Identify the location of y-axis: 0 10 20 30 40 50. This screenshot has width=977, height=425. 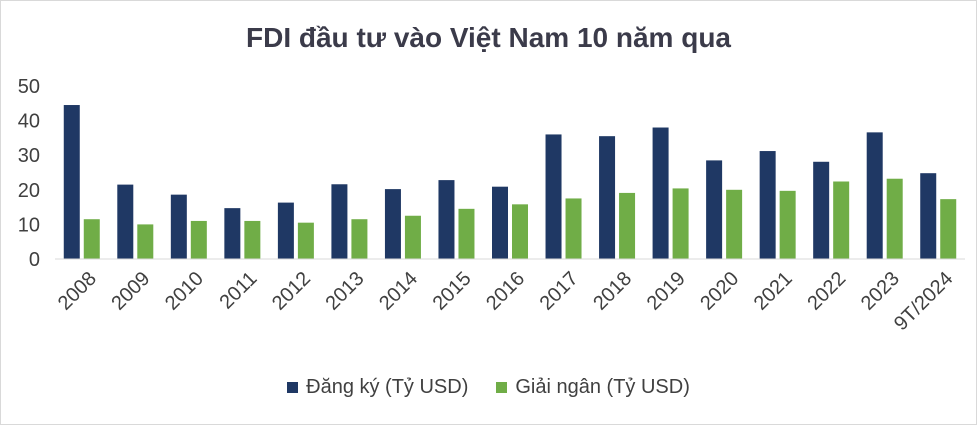
(29, 173).